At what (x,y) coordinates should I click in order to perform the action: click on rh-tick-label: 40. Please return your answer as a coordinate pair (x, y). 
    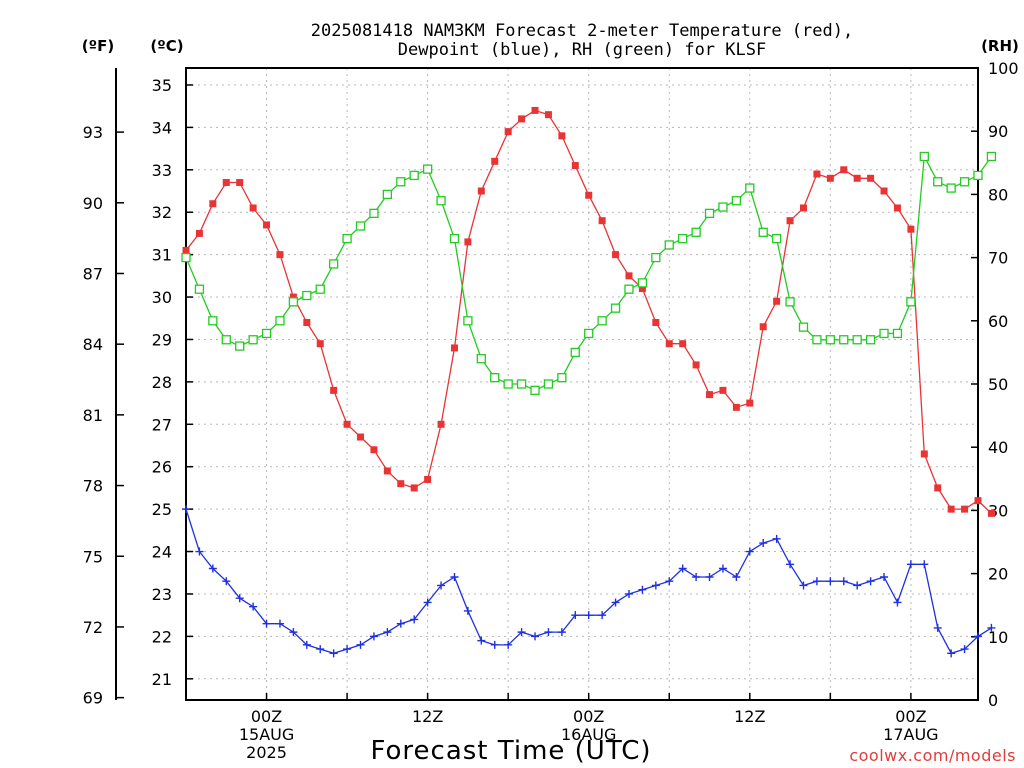
    Looking at the image, I should click on (998, 447).